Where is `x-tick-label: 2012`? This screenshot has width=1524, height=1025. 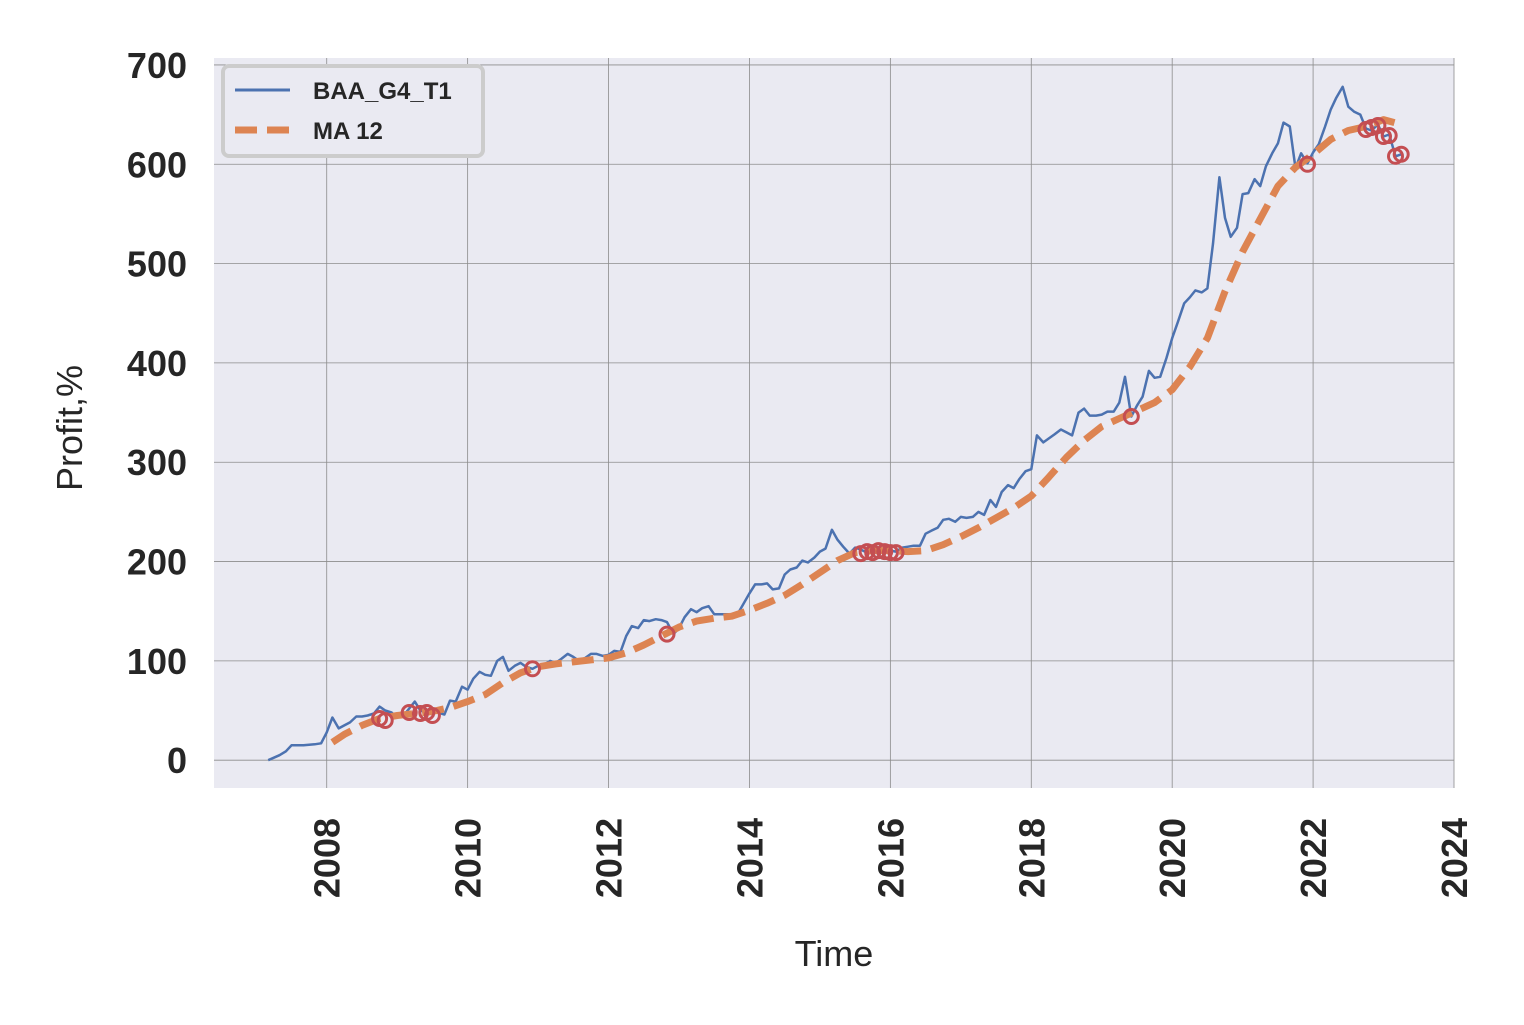
x-tick-label: 2012 is located at coordinates (609, 858).